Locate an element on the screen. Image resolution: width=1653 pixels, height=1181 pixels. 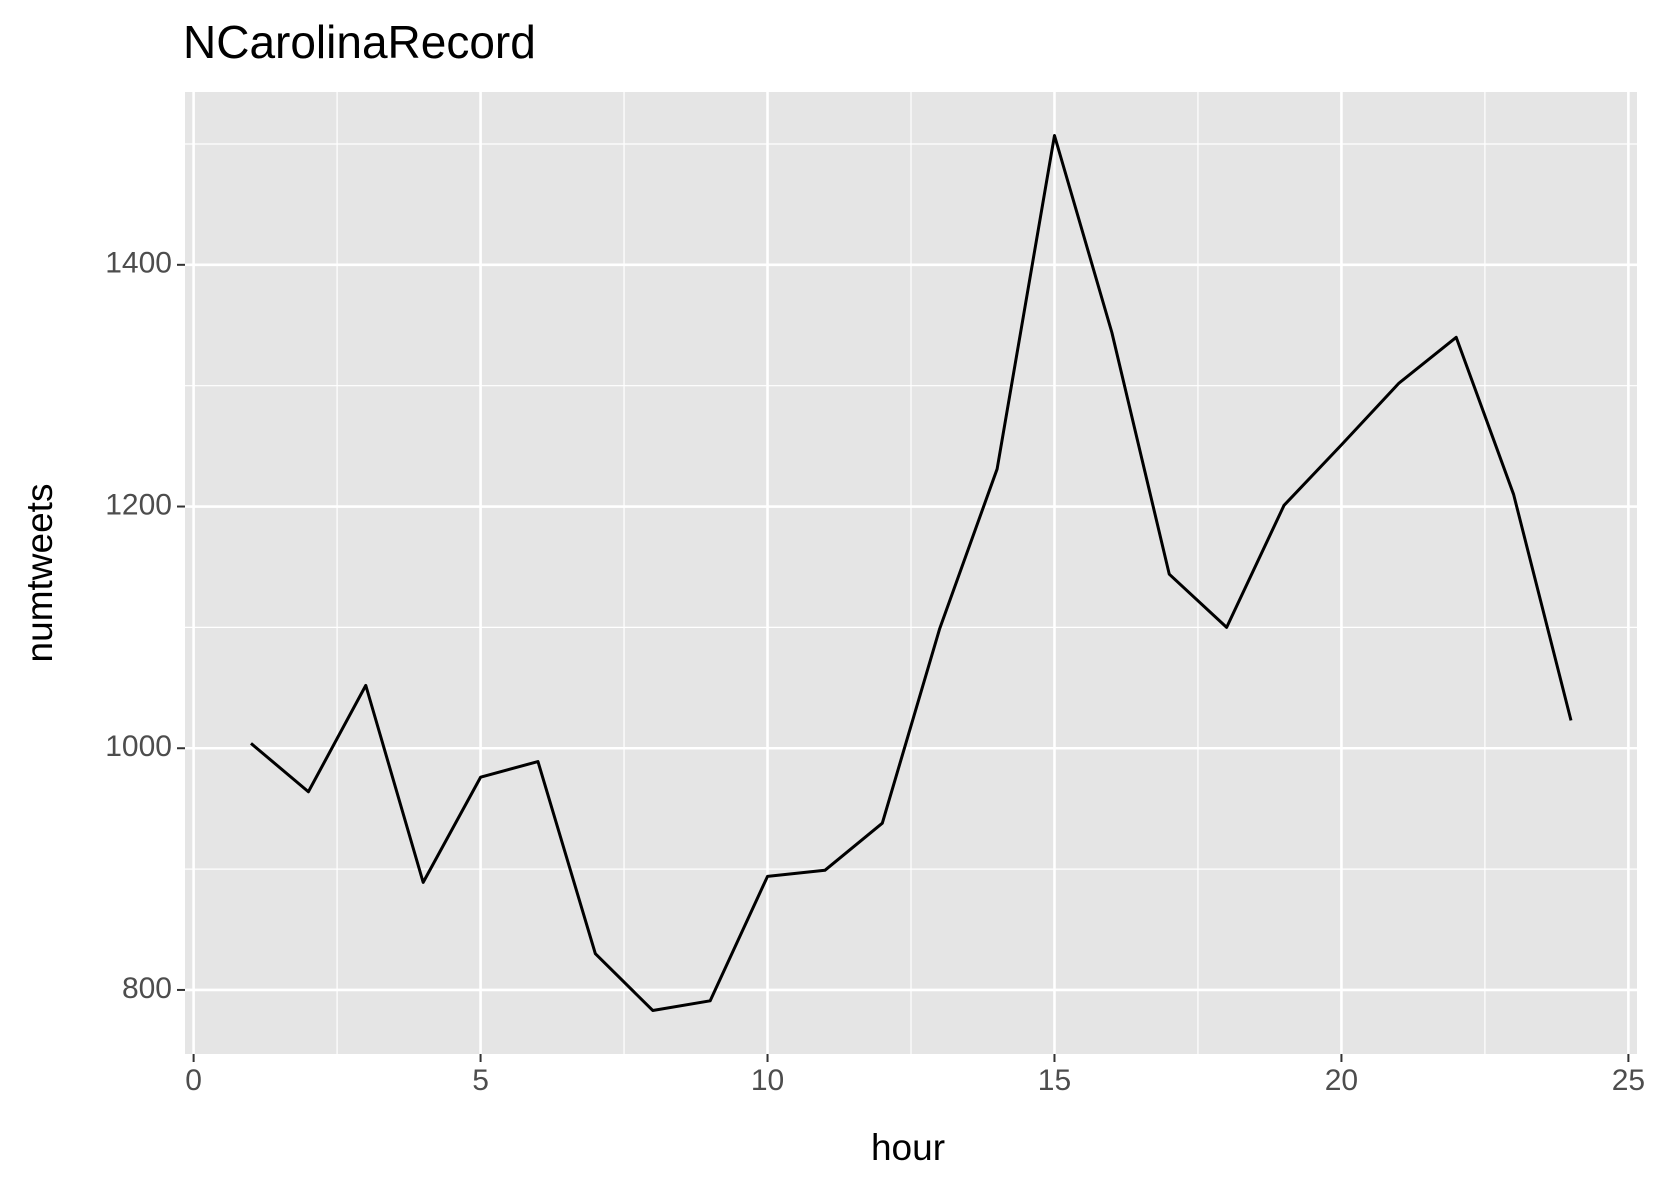
y-axis-title: numtweets is located at coordinates (39, 573).